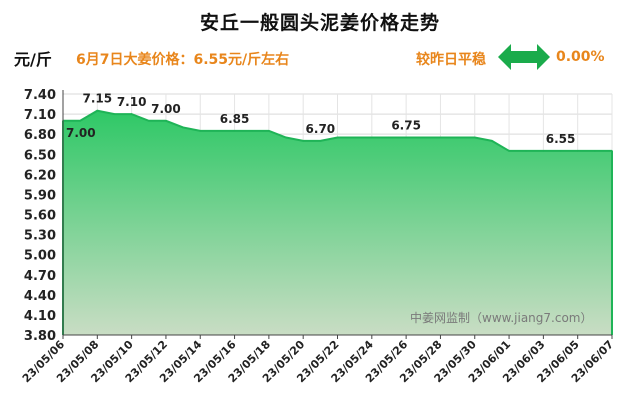 The width and height of the screenshot is (640, 410). I want to click on y-tick-label: 6.50, so click(40, 155).